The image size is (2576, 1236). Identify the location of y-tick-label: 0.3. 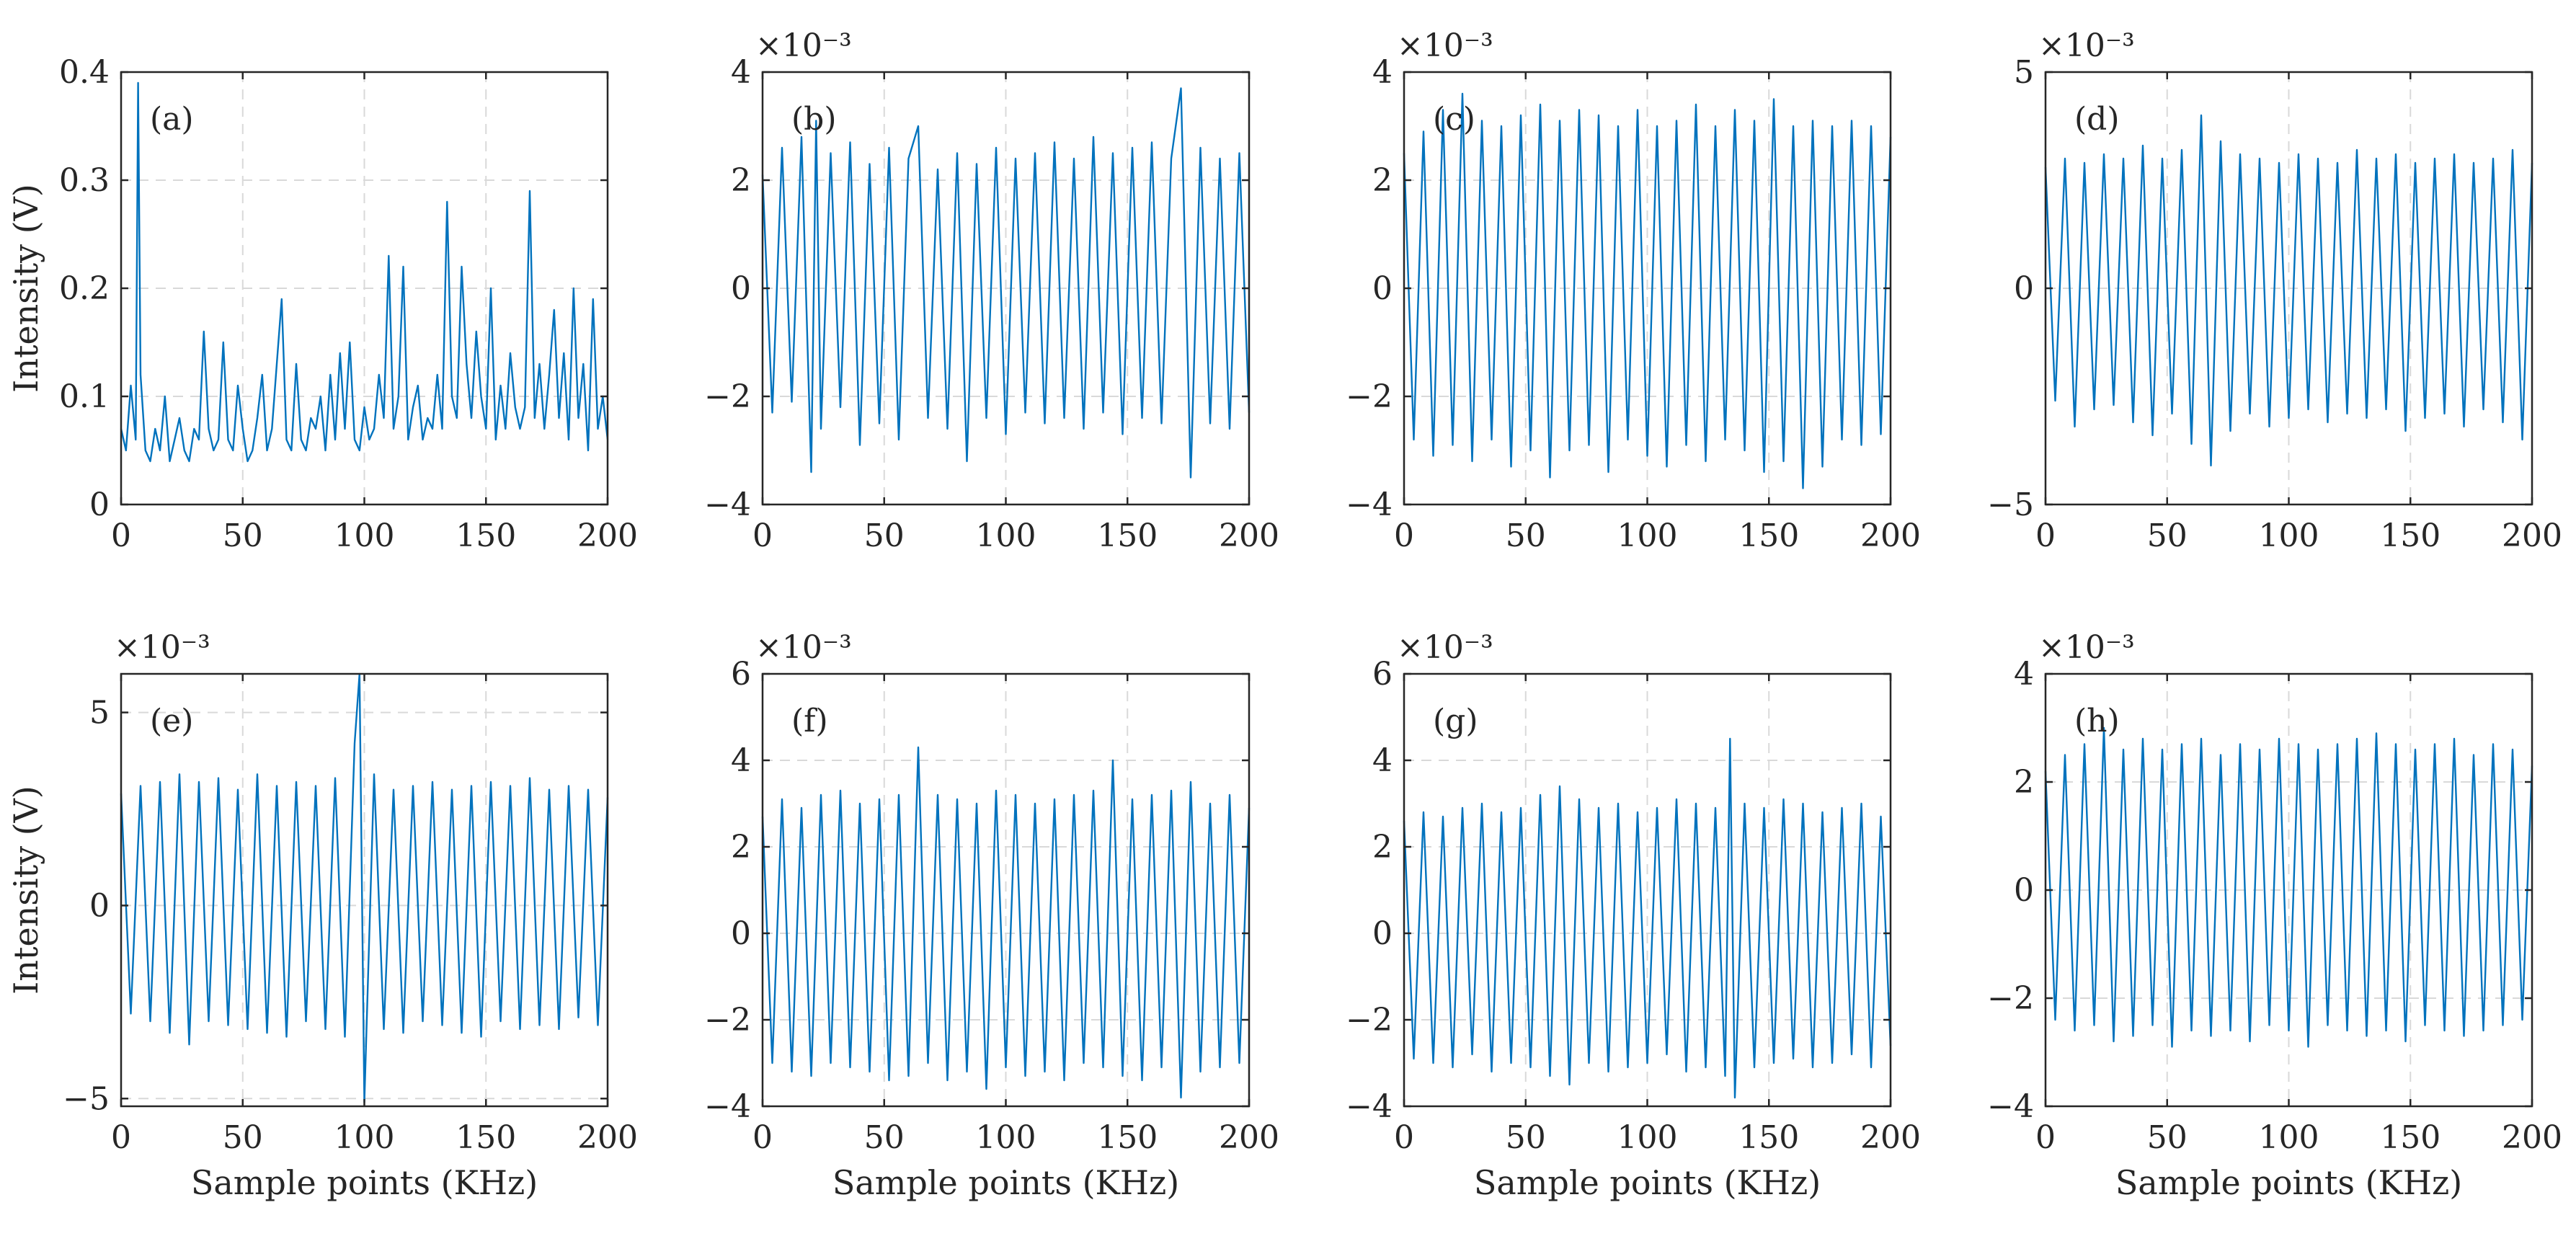
(84, 180).